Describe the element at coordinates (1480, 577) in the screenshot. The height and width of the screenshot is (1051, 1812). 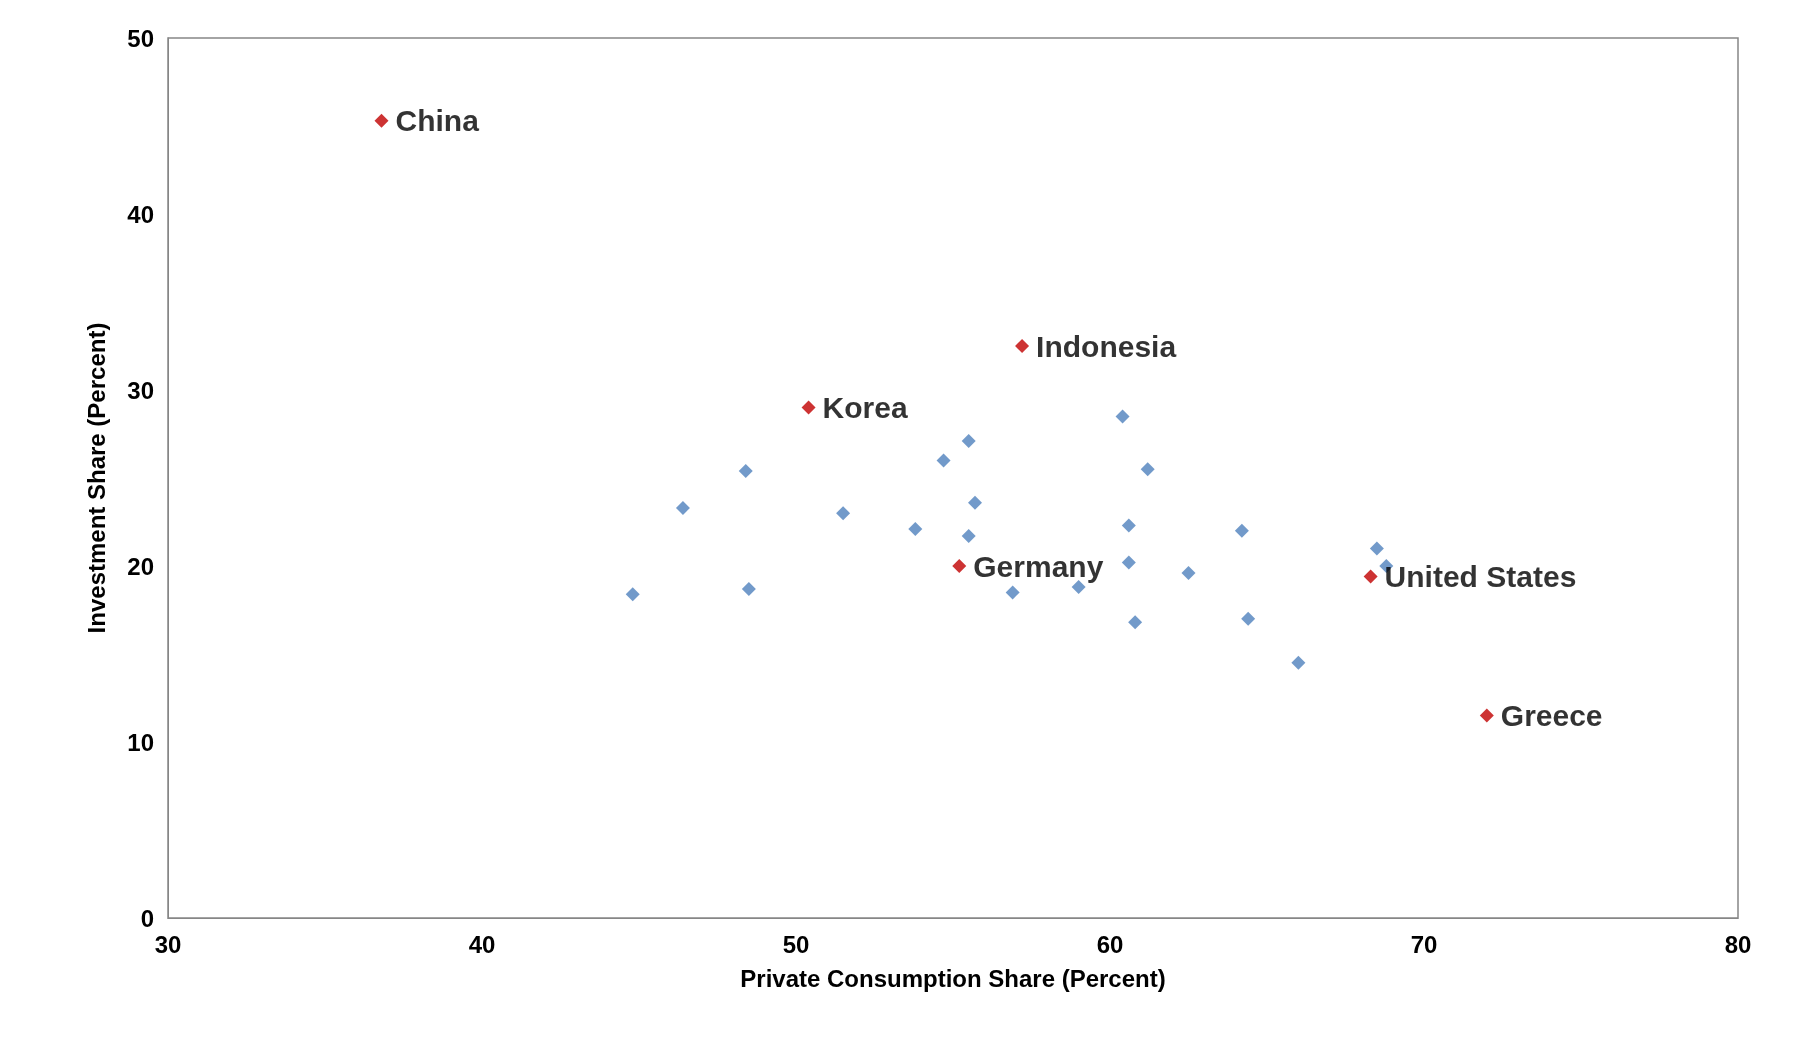
I see `annotation: United States` at that location.